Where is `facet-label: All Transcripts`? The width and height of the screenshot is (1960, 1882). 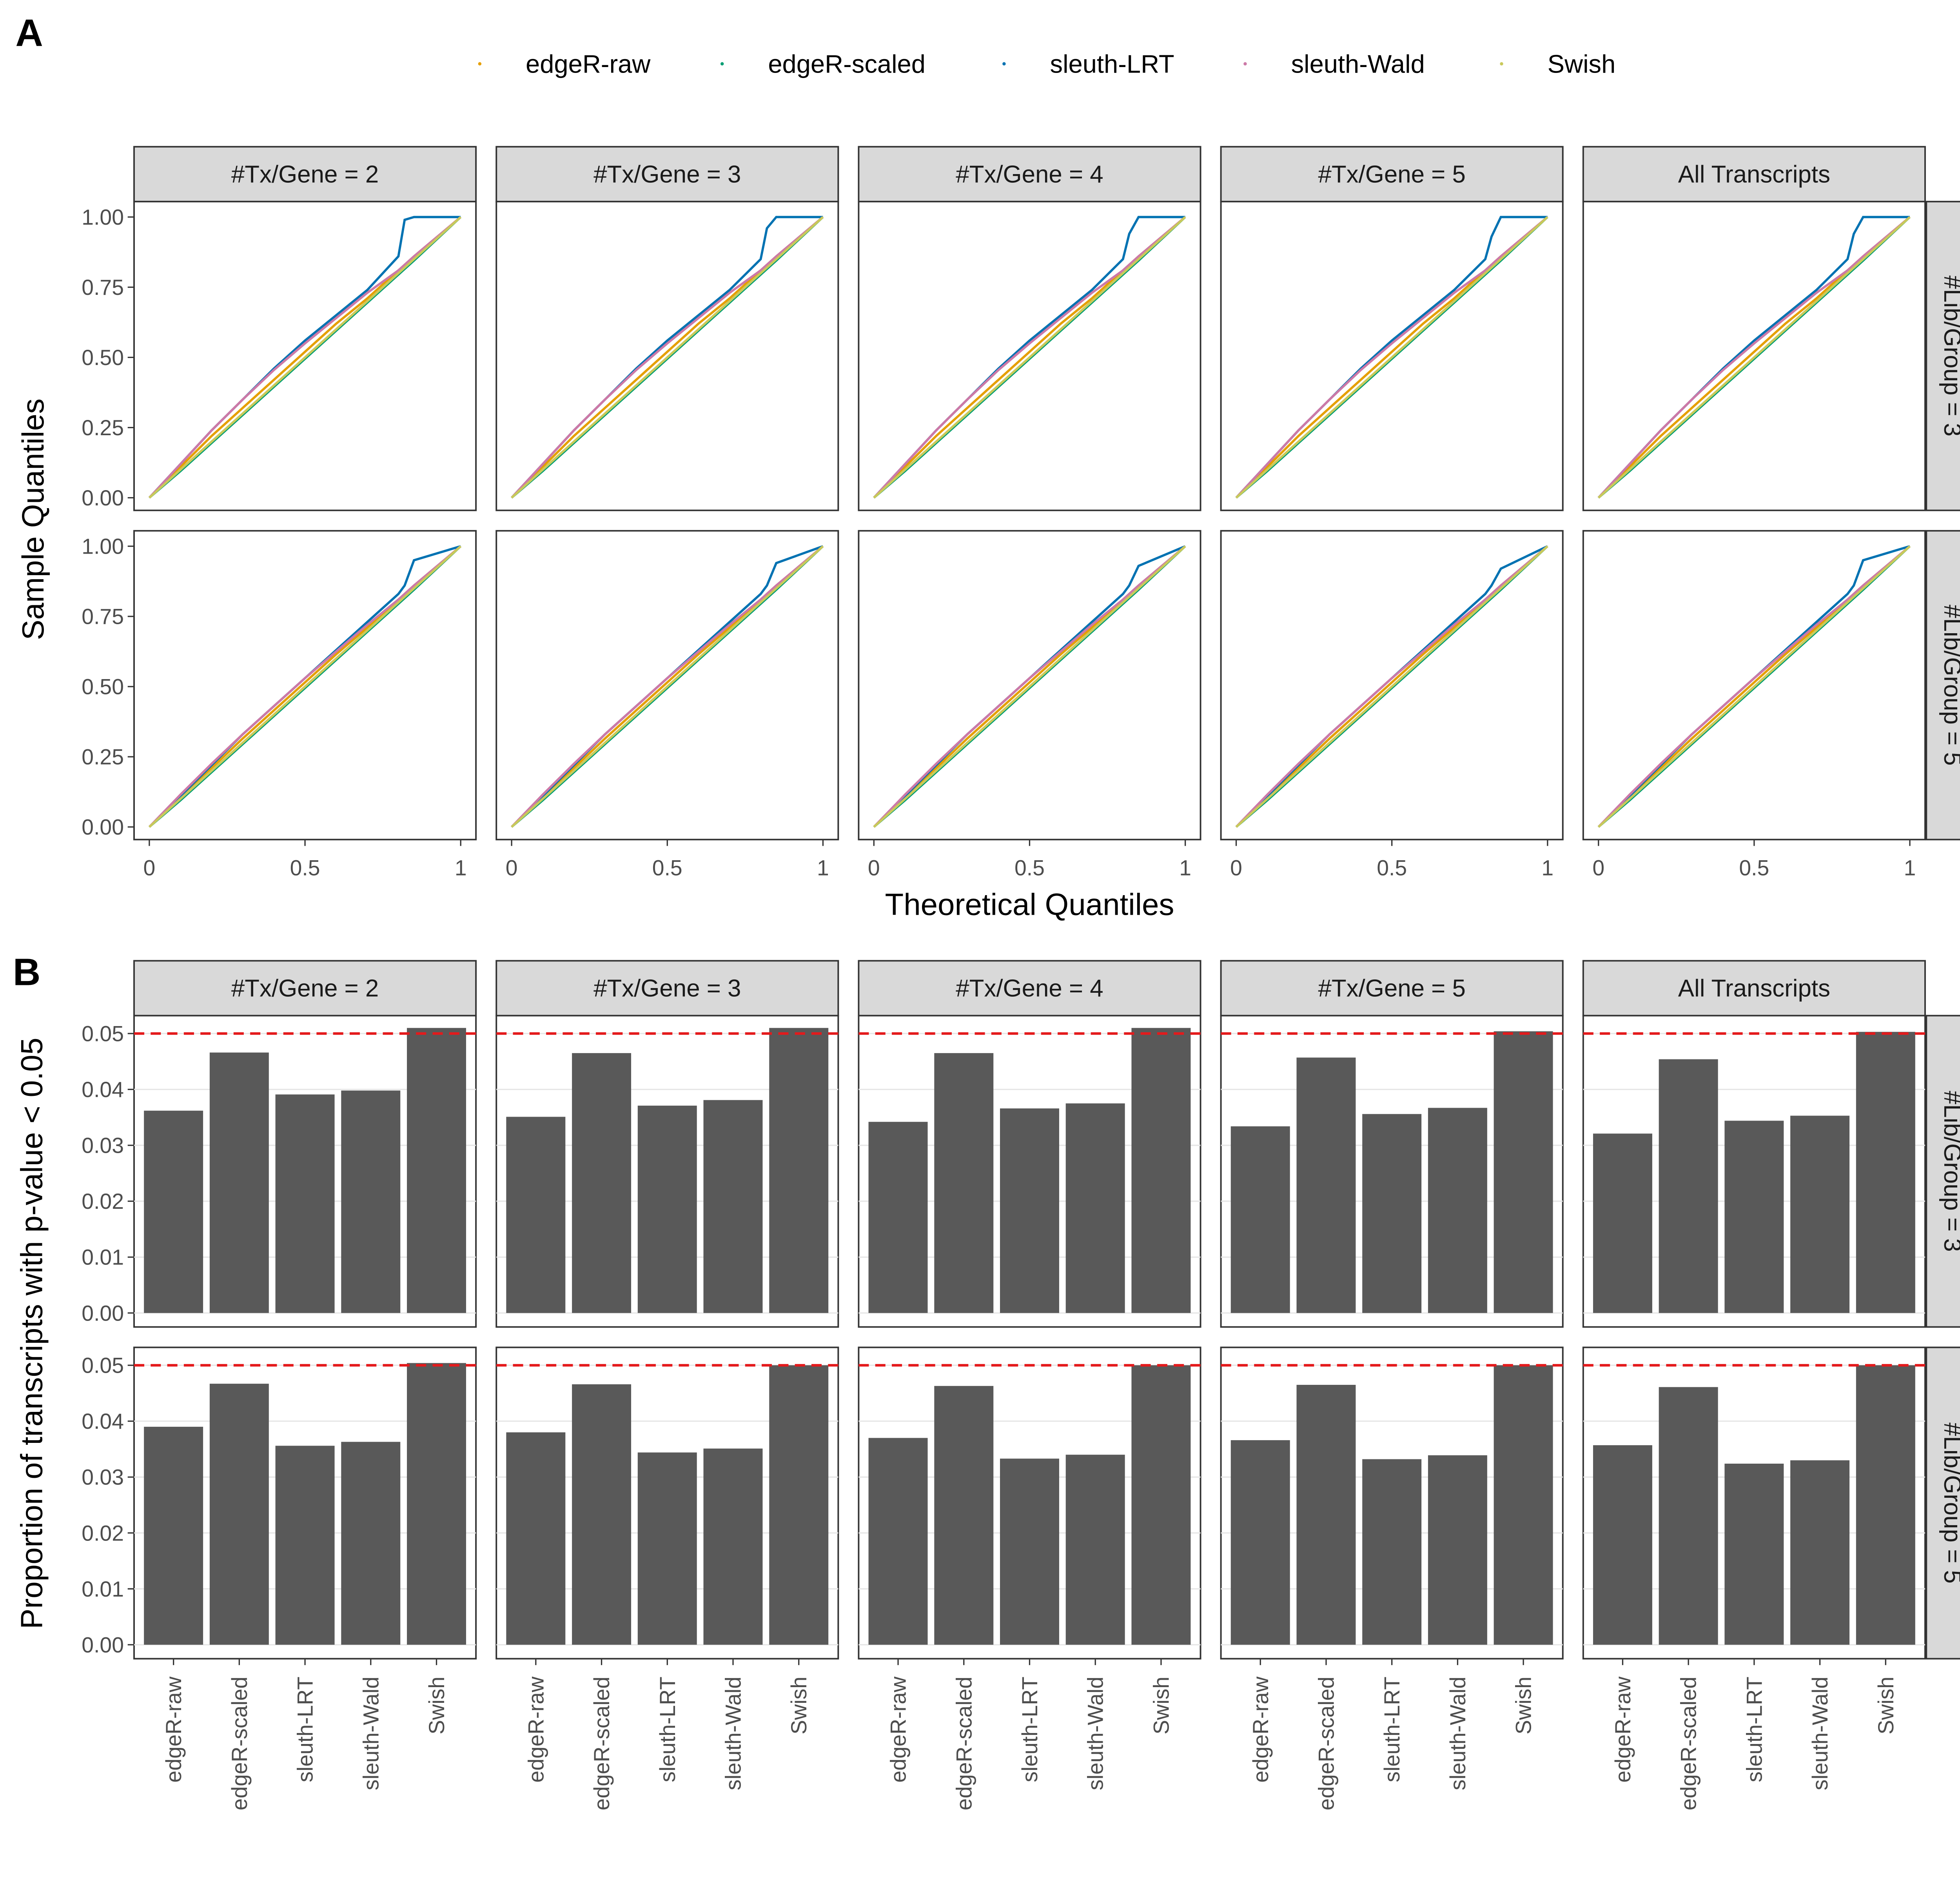 facet-label: All Transcripts is located at coordinates (1754, 988).